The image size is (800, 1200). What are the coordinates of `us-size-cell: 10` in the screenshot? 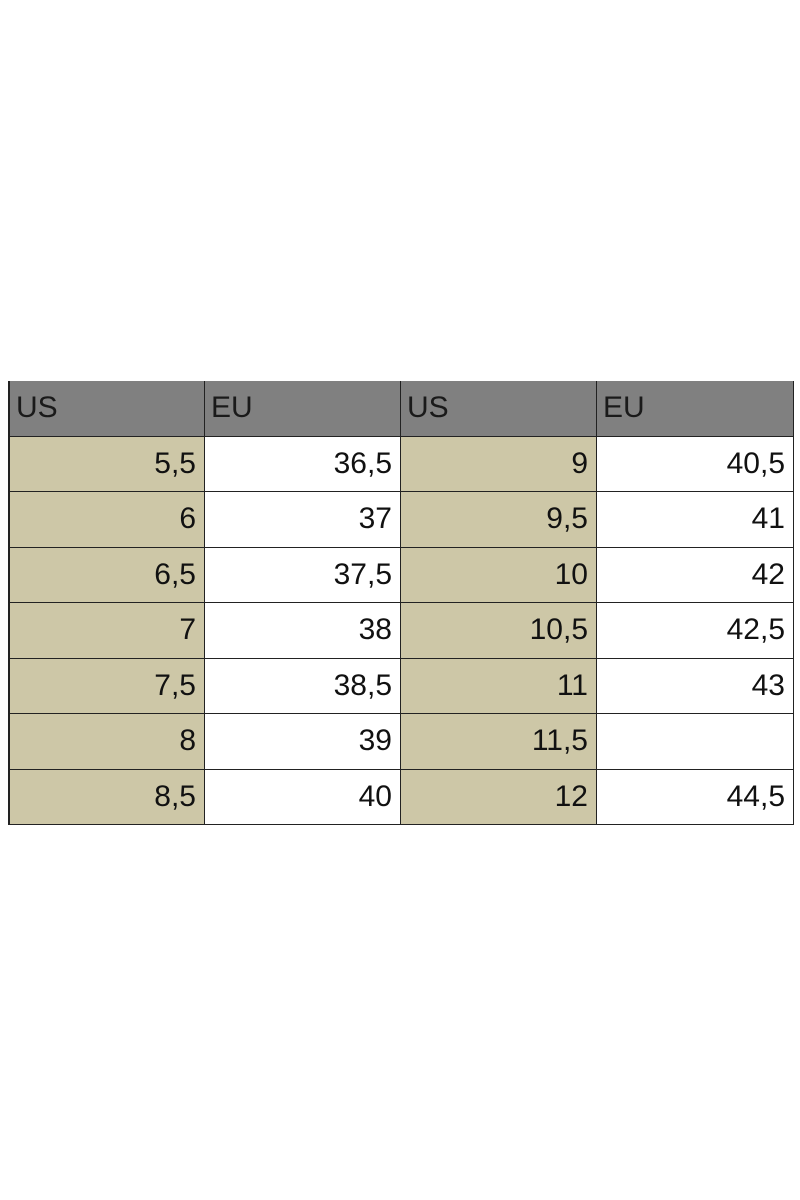 It's located at (499, 575).